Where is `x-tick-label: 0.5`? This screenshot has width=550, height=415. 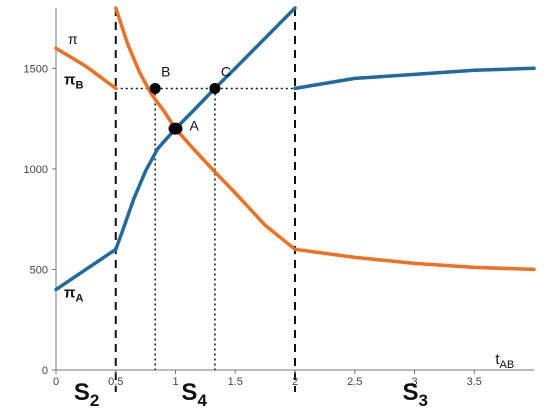 x-tick-label: 0.5 is located at coordinates (115, 382).